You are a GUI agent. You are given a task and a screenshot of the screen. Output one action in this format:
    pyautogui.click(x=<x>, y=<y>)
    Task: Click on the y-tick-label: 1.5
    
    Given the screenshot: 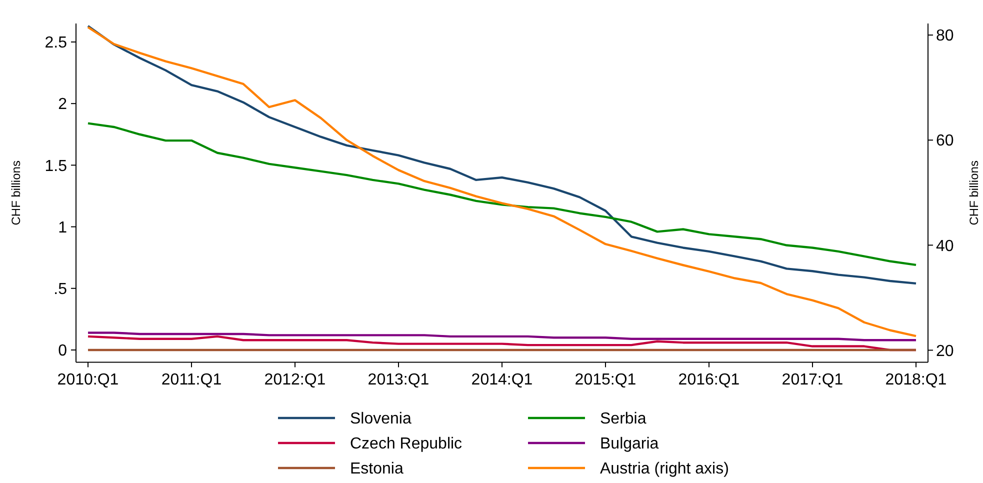 What is the action you would take?
    pyautogui.click(x=56, y=166)
    